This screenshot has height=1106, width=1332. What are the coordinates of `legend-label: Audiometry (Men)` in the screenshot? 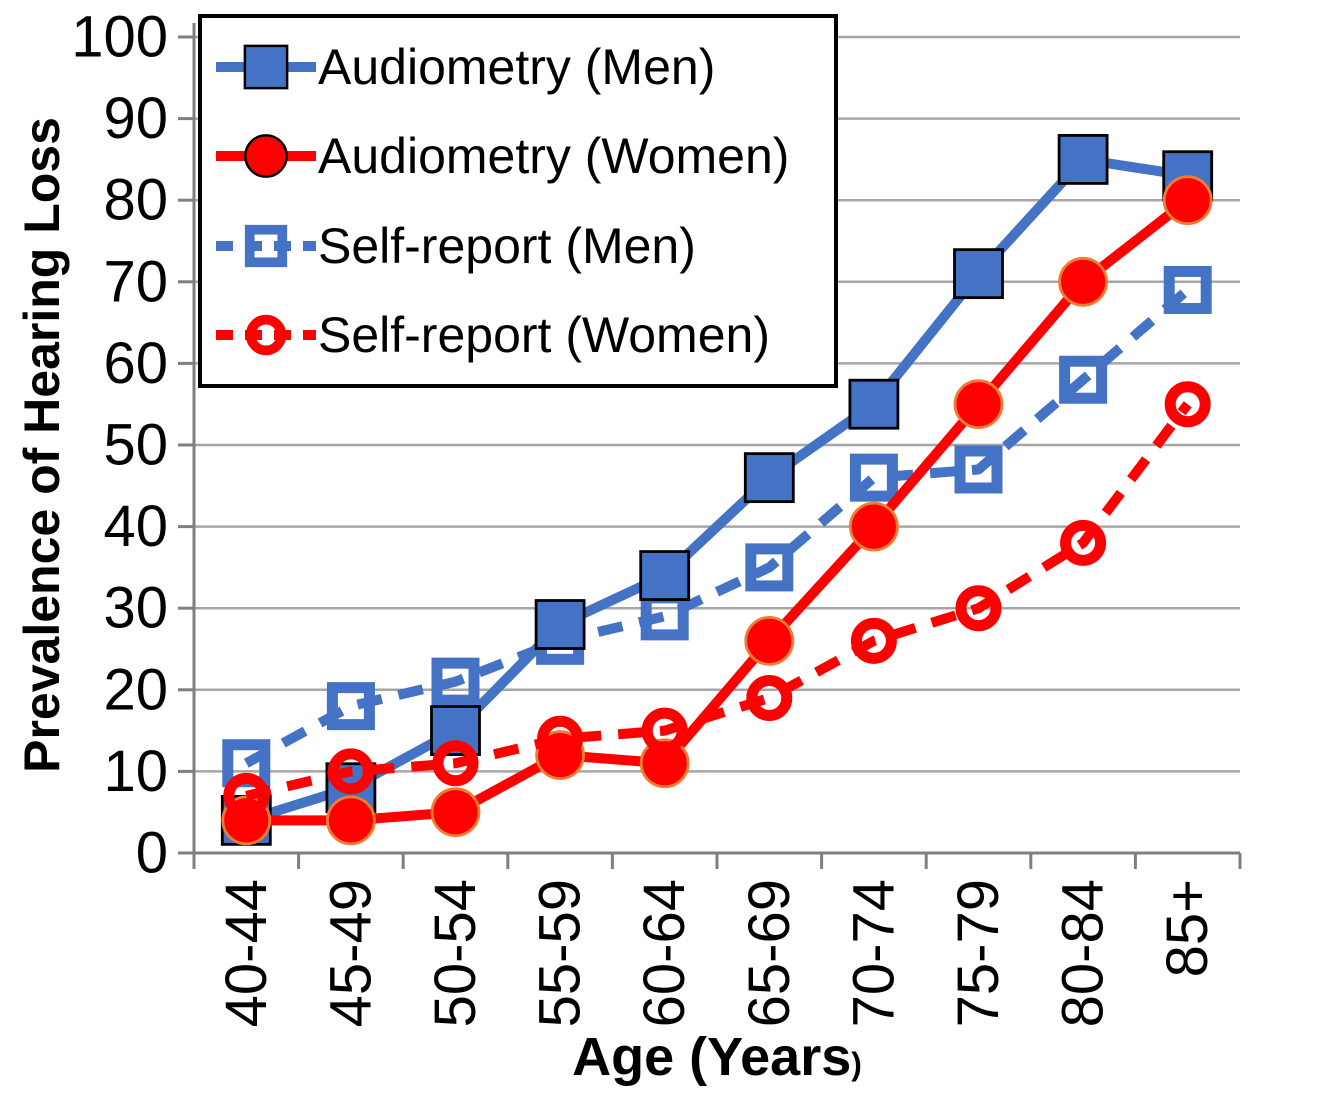 It's located at (517, 66).